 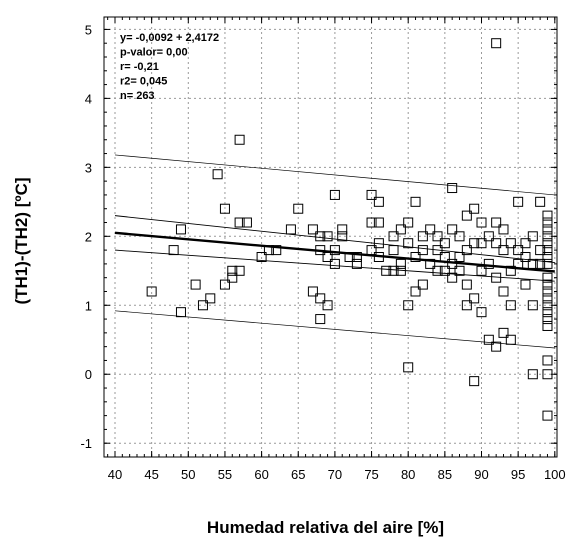 I want to click on x-tick-label: 75, so click(x=371, y=474).